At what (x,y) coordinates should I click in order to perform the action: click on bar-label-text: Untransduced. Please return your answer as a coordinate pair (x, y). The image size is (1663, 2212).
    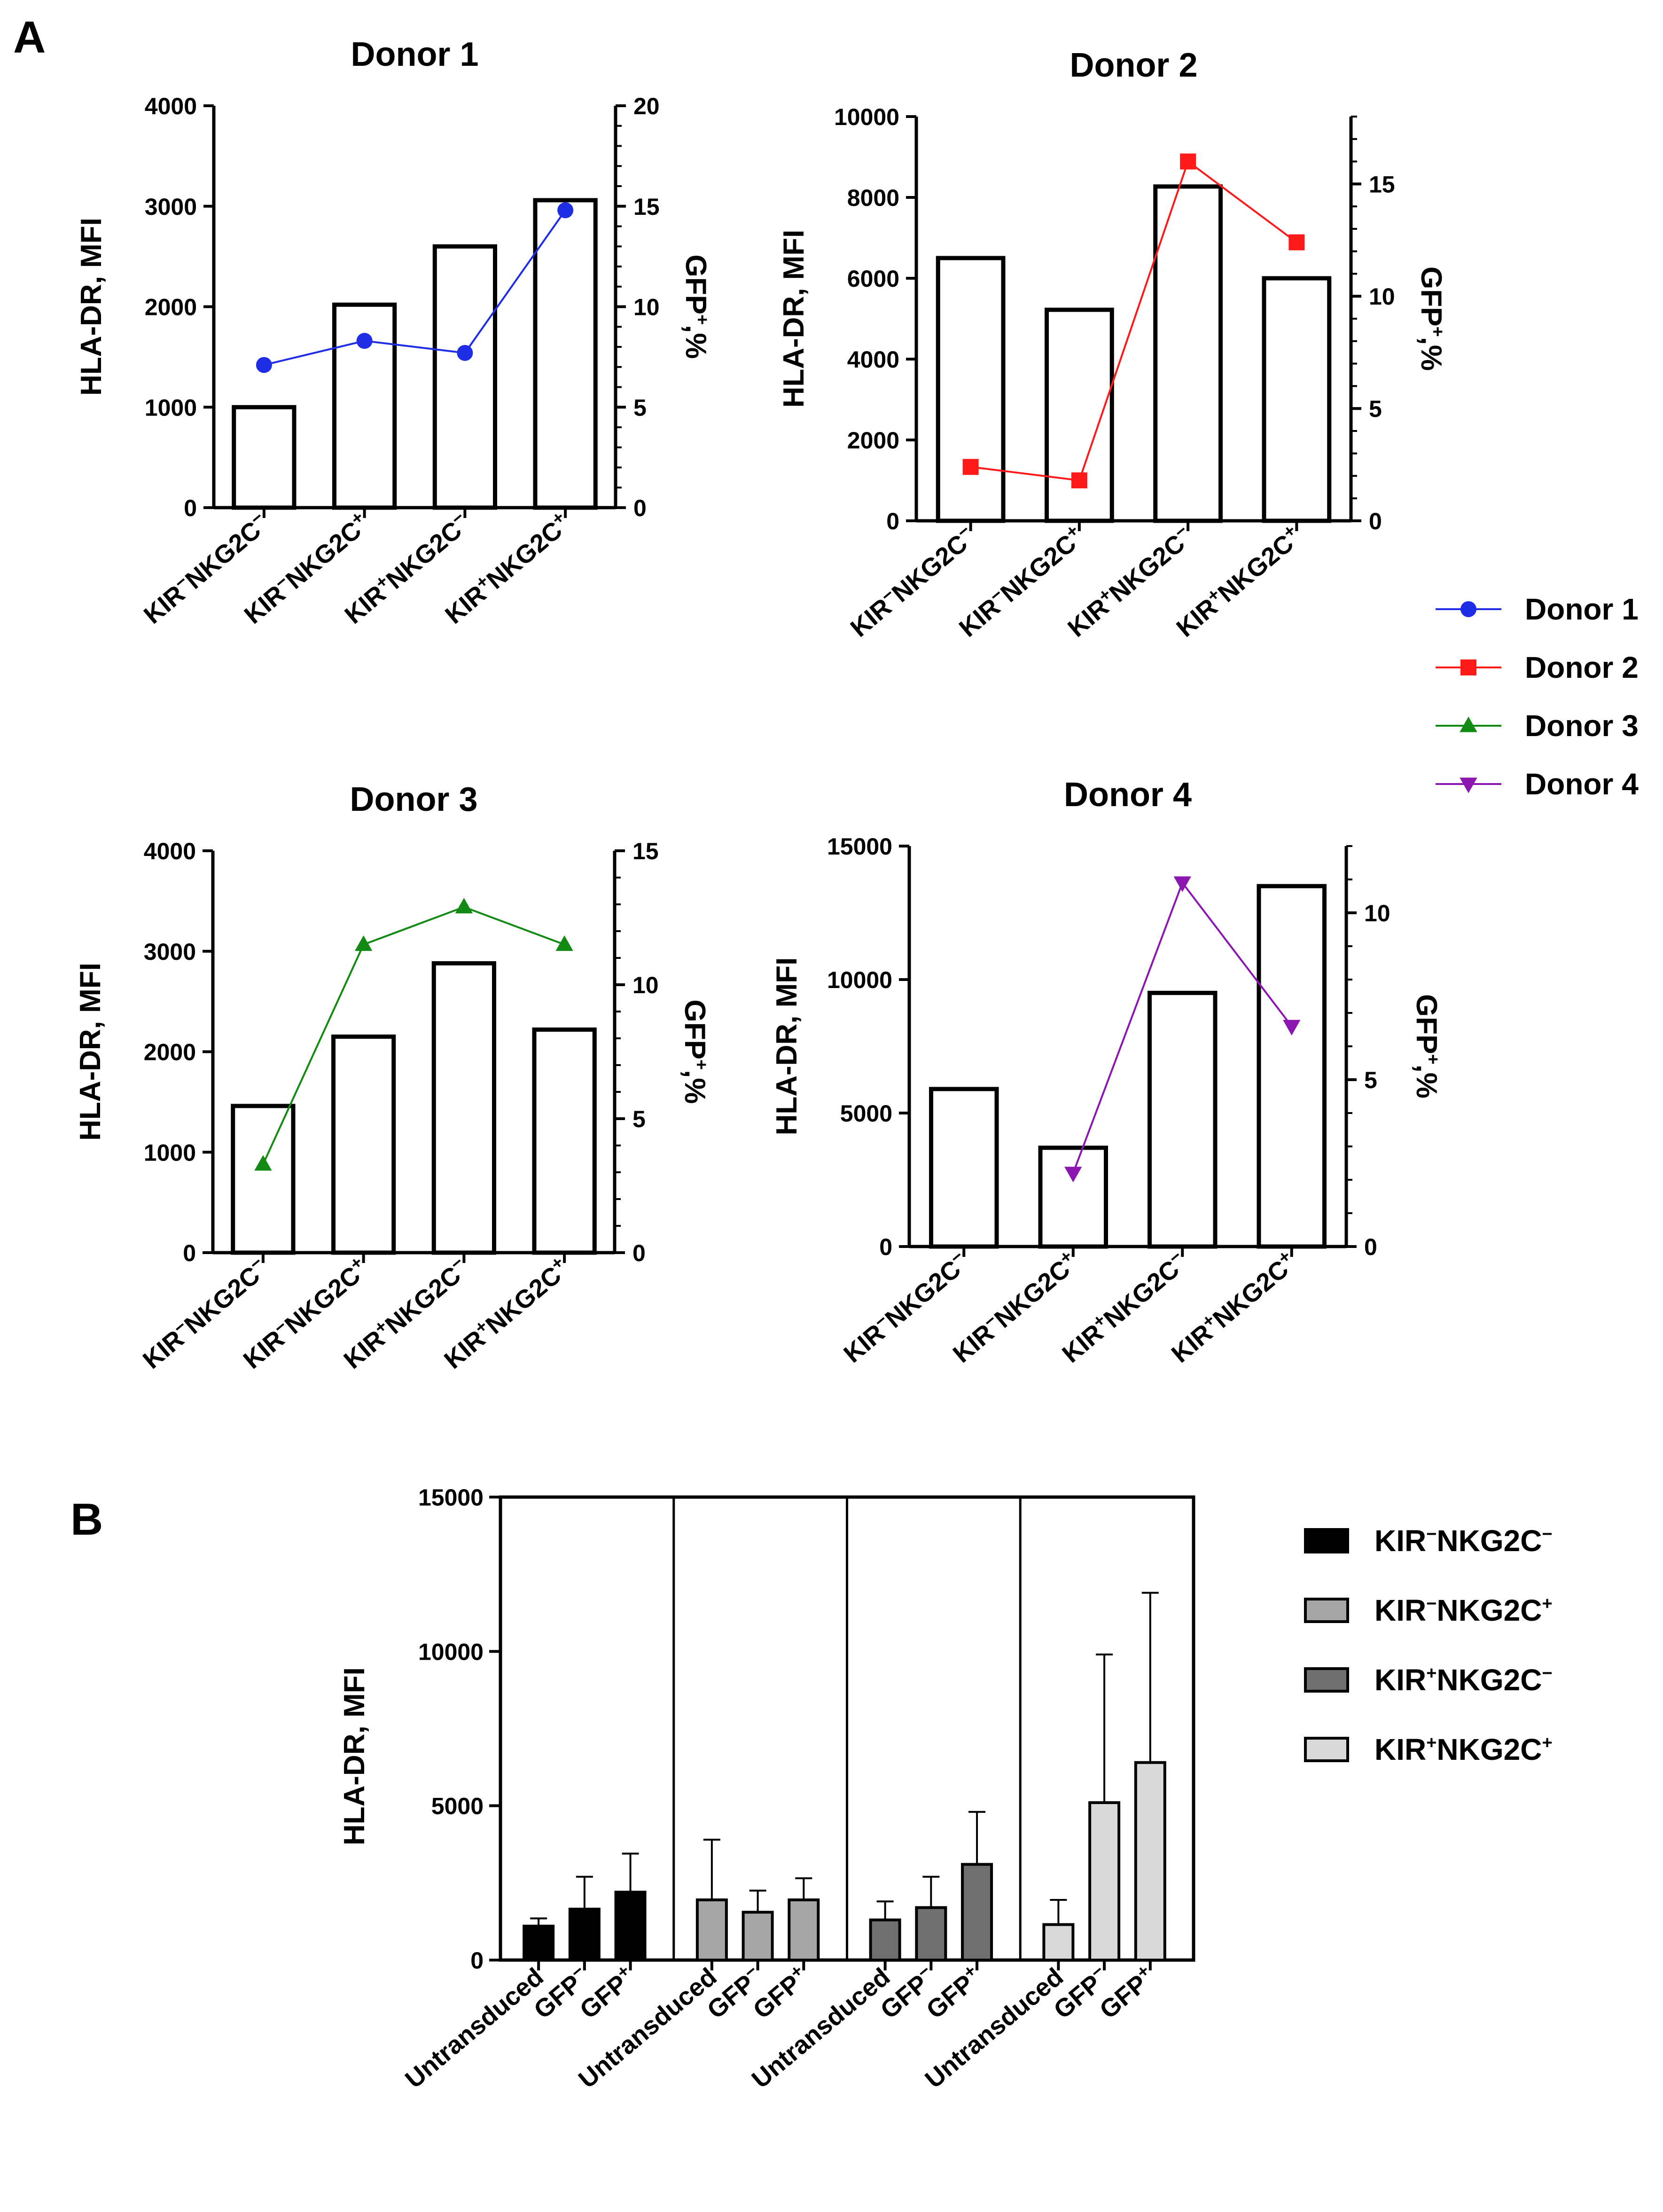
    Looking at the image, I should click on (474, 2028).